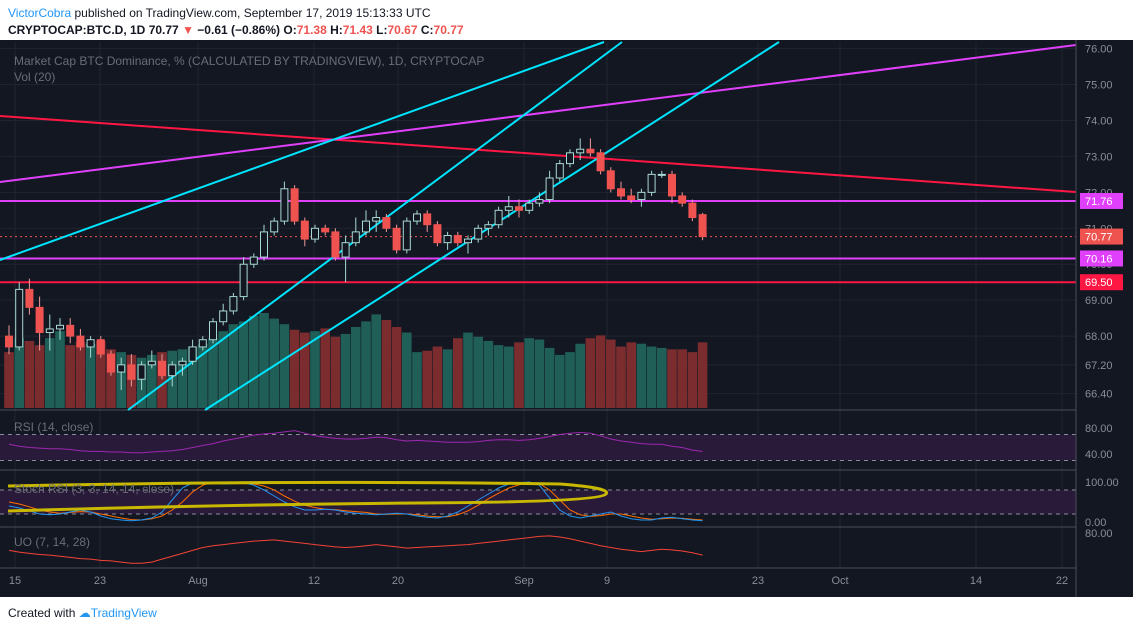  What do you see at coordinates (82, 613) in the screenshot?
I see `footer: Created with ☁TradingView` at bounding box center [82, 613].